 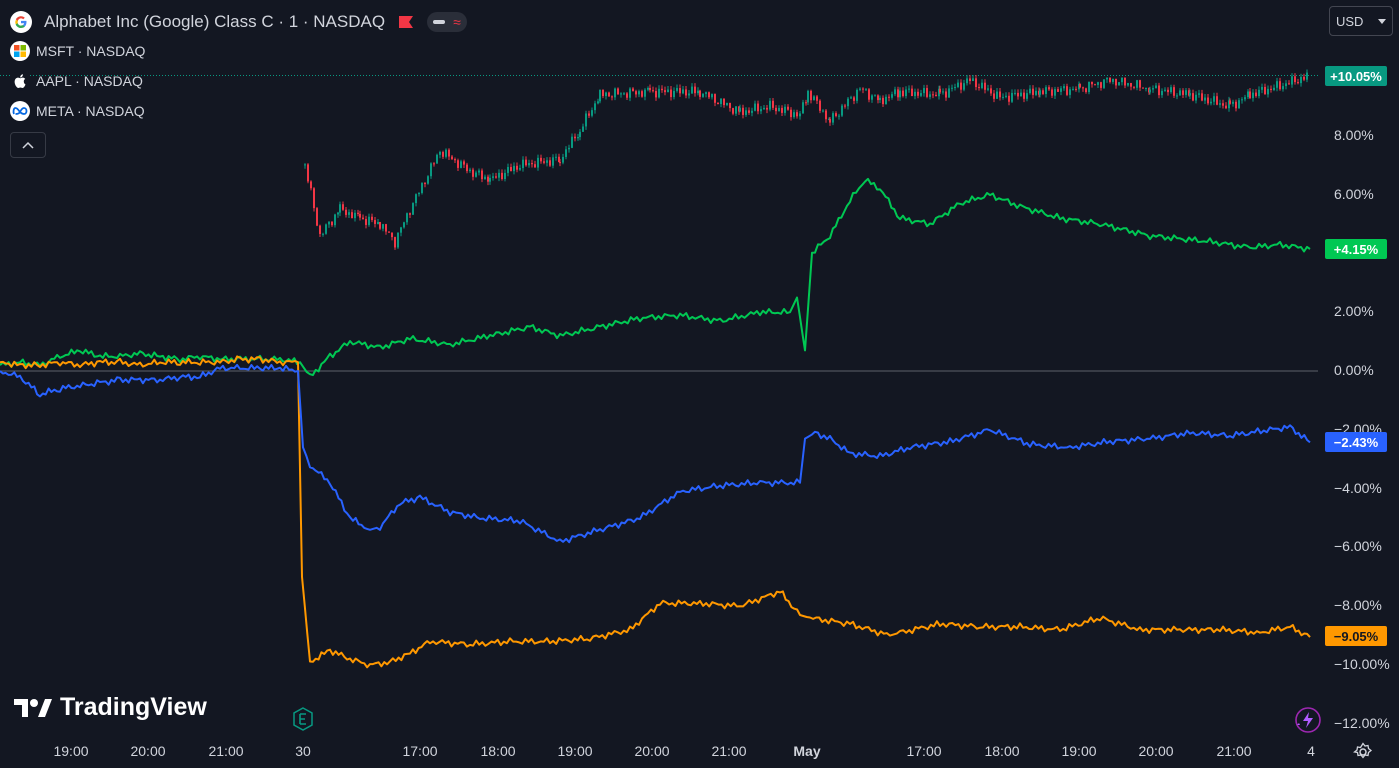 What do you see at coordinates (457, 22) in the screenshot?
I see `wave-icon: ≈` at bounding box center [457, 22].